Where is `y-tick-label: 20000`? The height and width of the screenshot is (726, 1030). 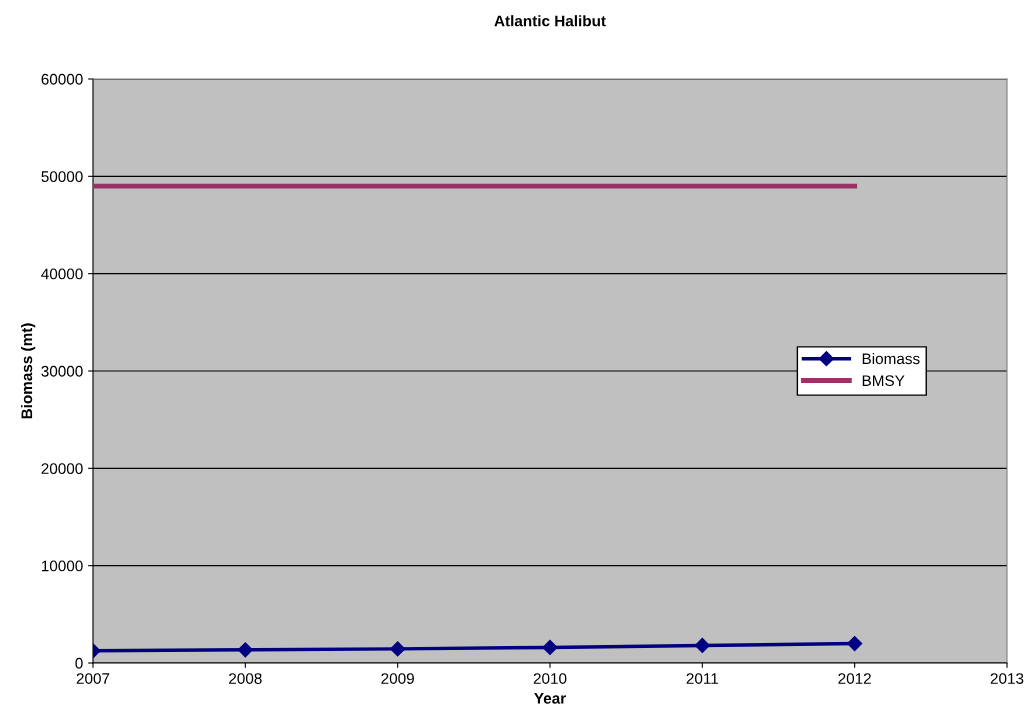
y-tick-label: 20000 is located at coordinates (62, 469).